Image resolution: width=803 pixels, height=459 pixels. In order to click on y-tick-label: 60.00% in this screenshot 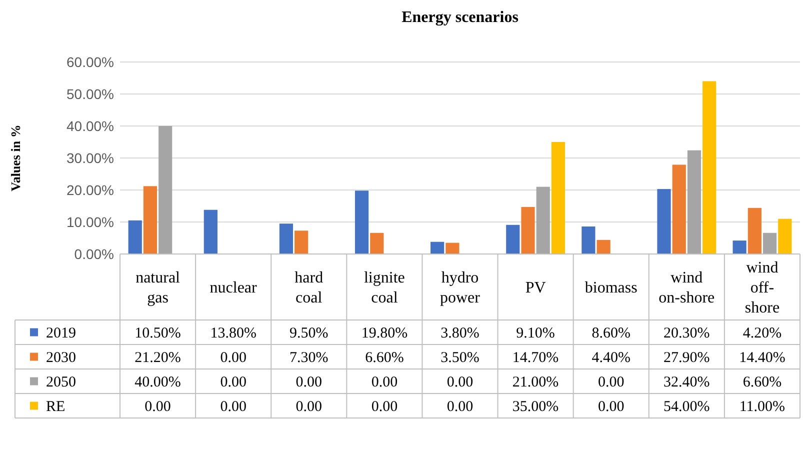, I will do `click(90, 62)`.